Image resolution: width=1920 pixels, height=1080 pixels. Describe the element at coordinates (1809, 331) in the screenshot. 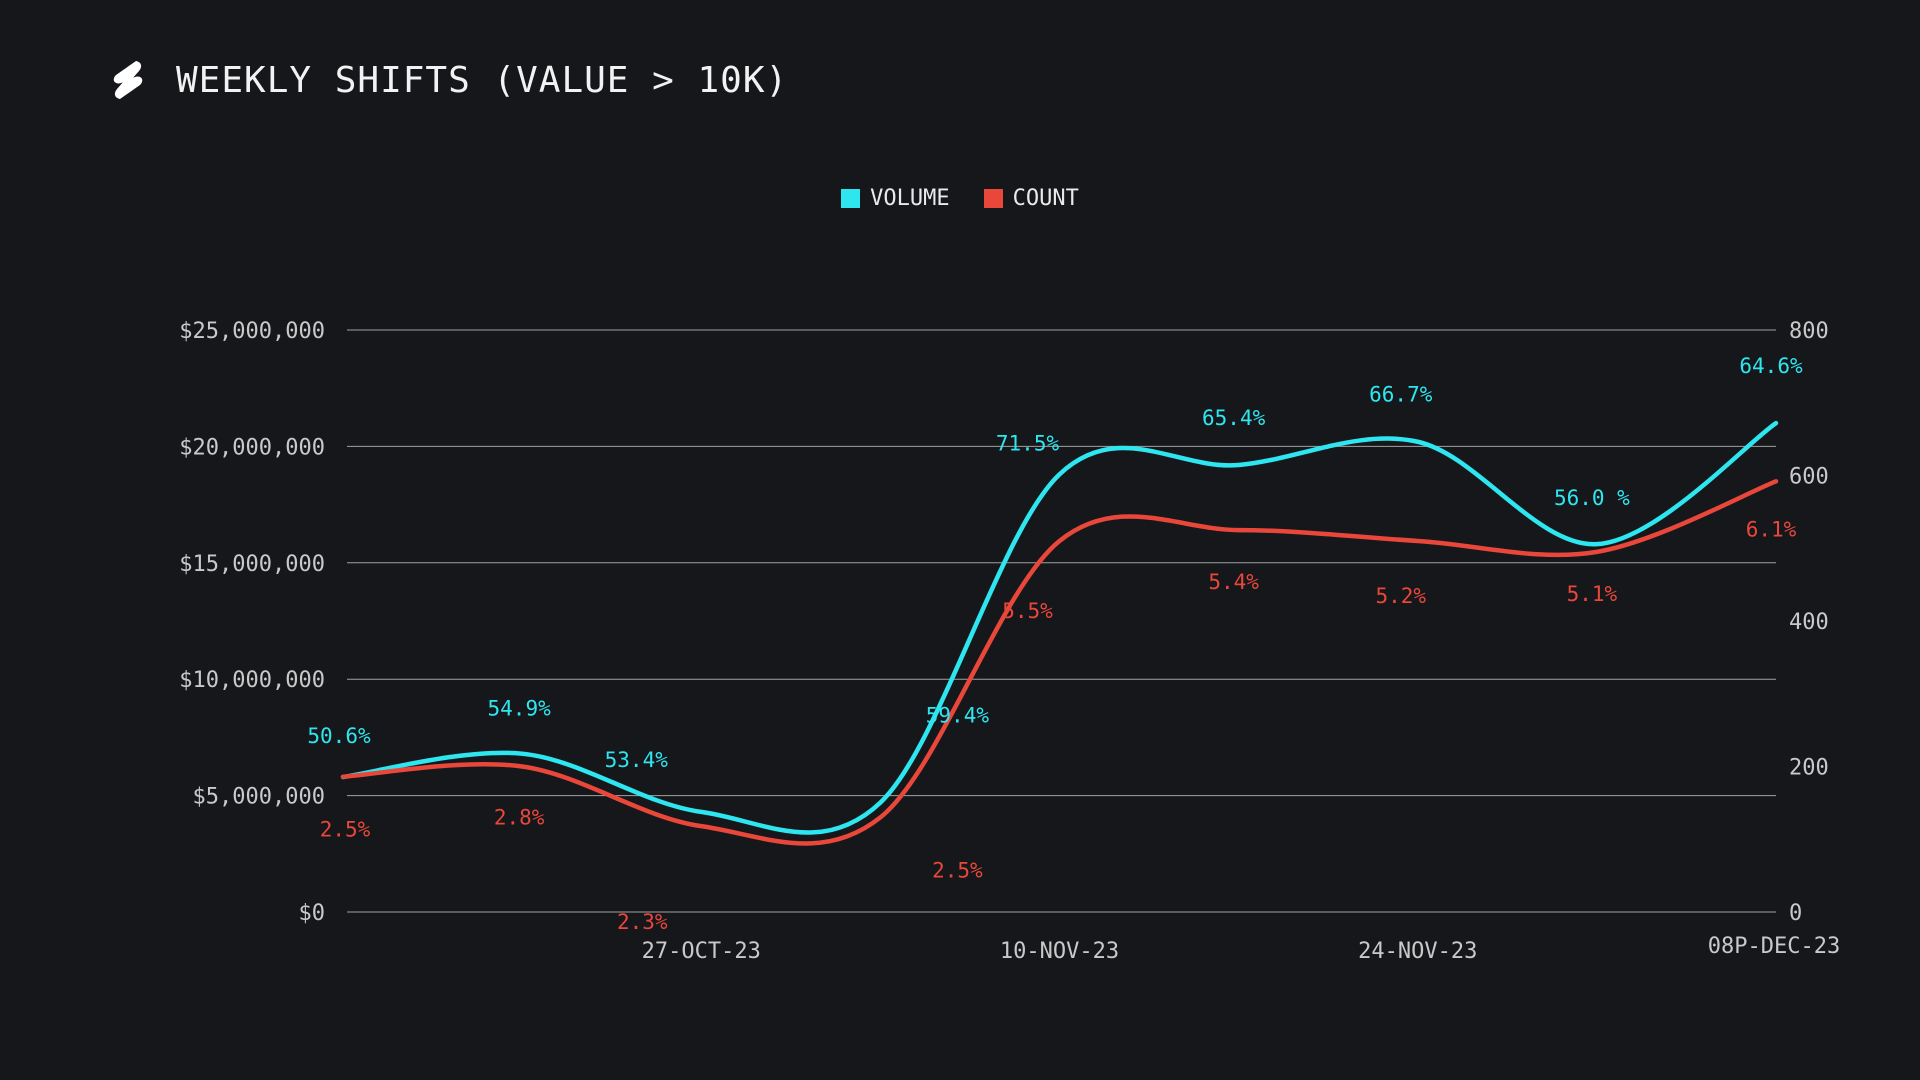

I see `right-tick-label: 800` at that location.